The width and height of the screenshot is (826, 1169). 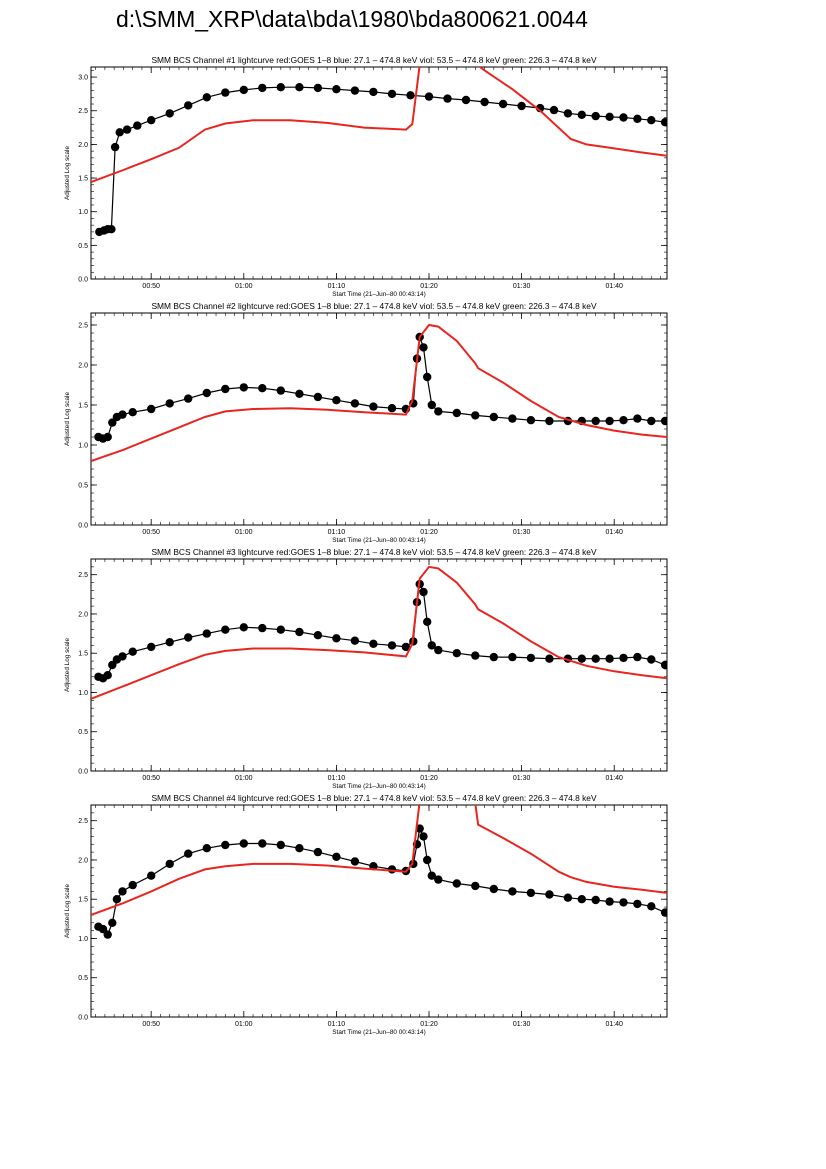 I want to click on bcs-series-line, so click(x=382, y=881).